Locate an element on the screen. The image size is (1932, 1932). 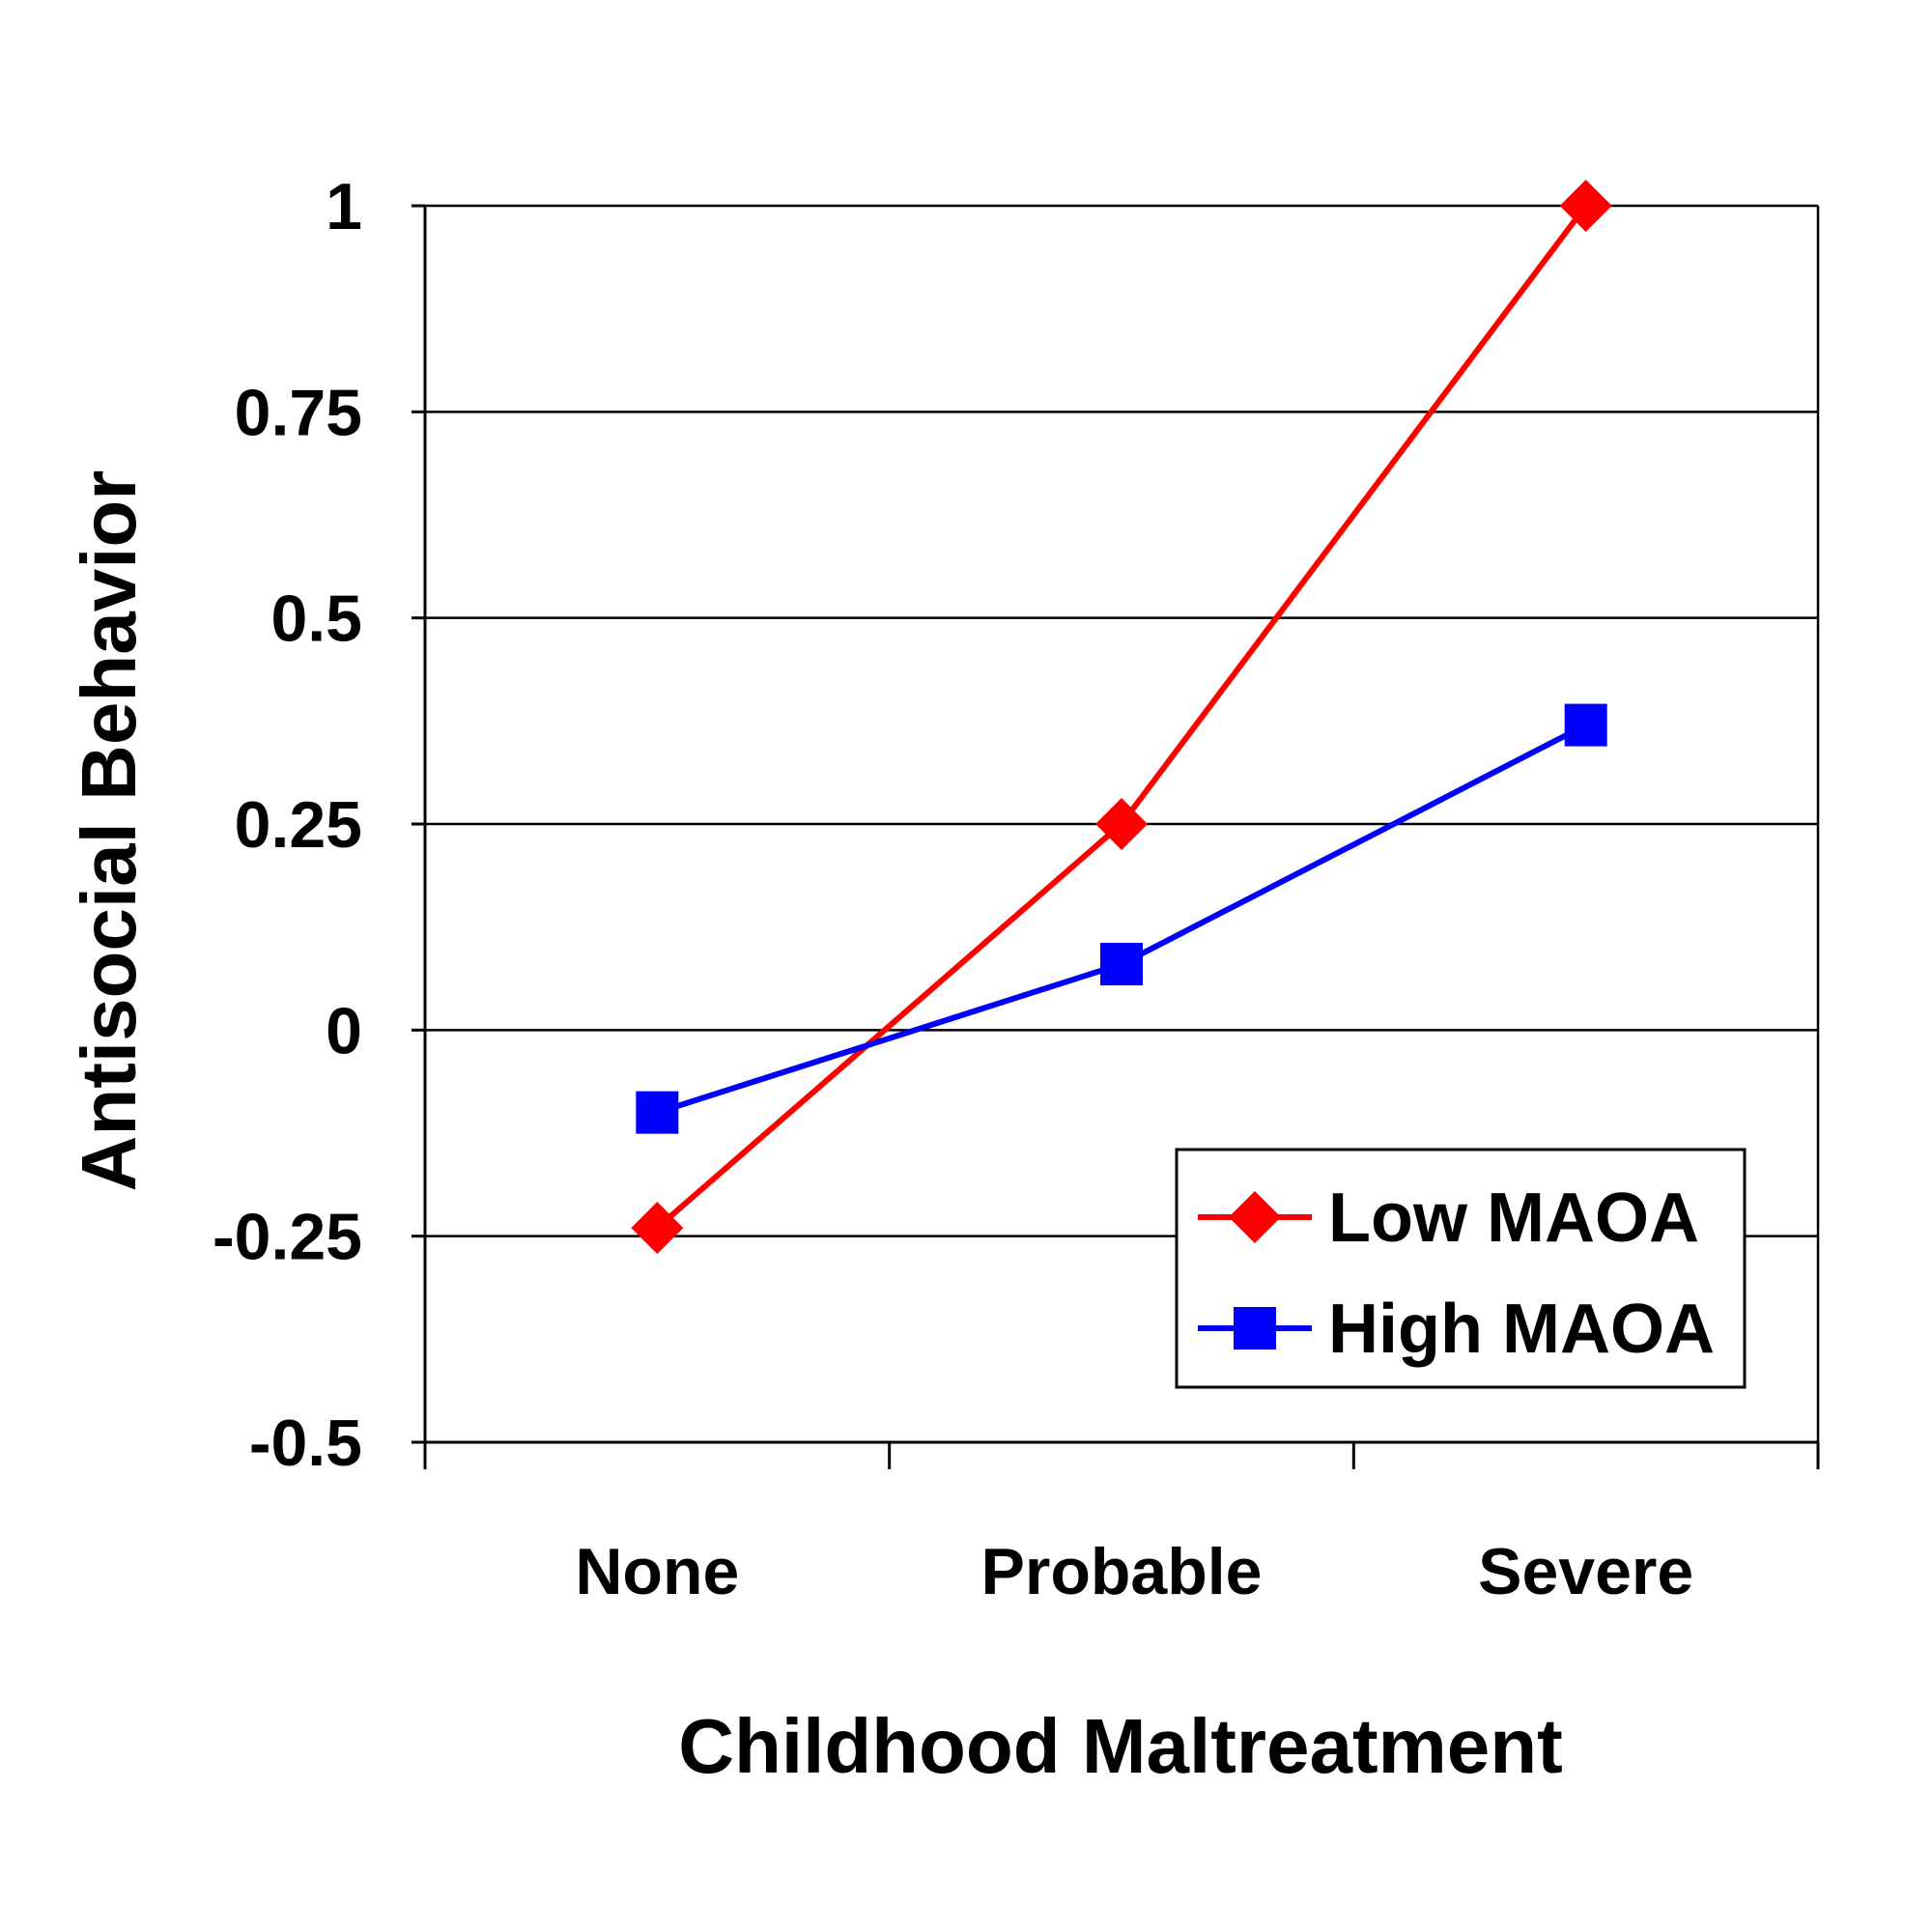
legend-label: High MAOA is located at coordinates (1521, 1329).